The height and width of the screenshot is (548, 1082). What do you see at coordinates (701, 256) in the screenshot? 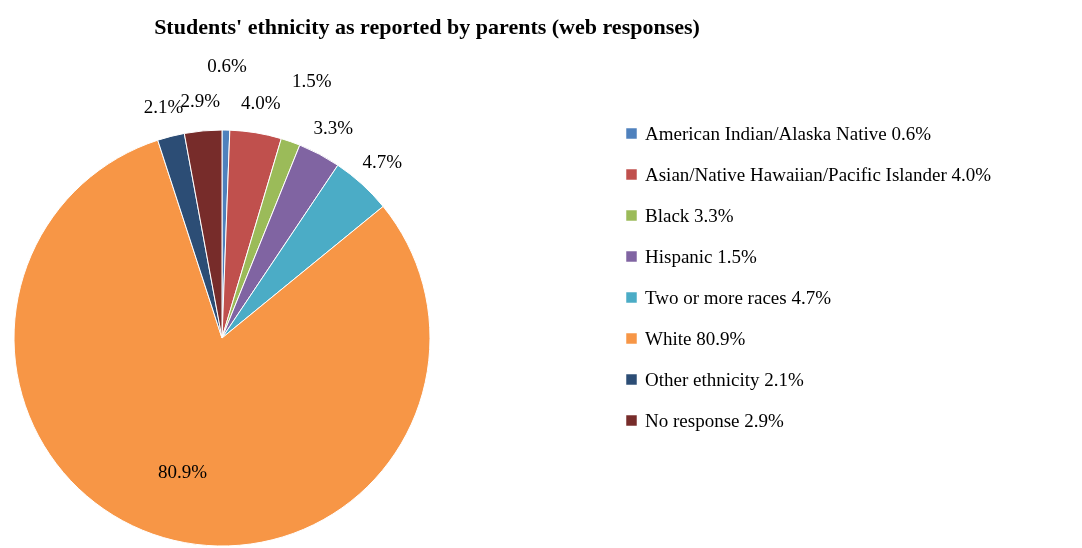
I see `legend-label: Hispanic 1.5%` at bounding box center [701, 256].